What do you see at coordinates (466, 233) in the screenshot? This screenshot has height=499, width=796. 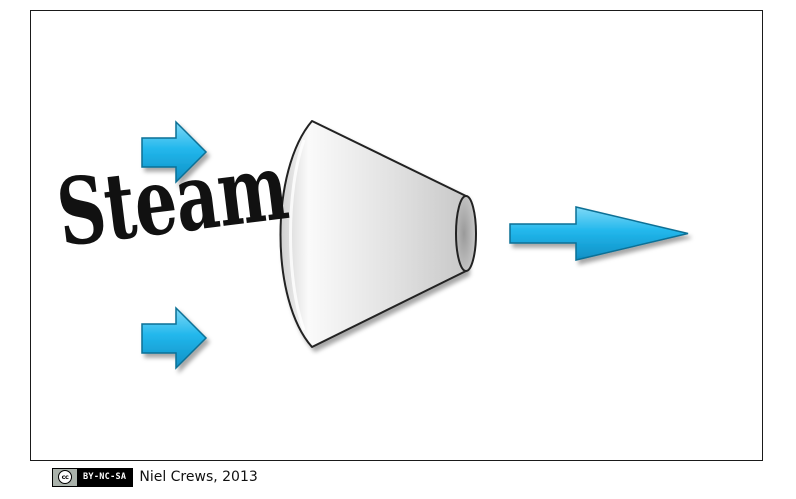 I see `nozzle-outlet` at bounding box center [466, 233].